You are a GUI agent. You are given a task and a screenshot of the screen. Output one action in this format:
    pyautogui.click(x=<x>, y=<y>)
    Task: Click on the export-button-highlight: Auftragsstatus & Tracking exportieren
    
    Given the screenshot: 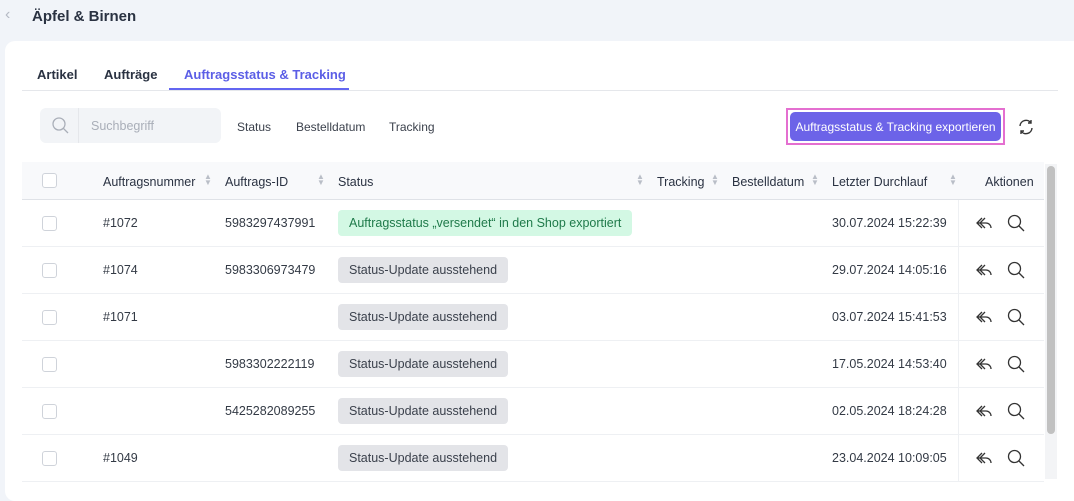 What is the action you would take?
    pyautogui.click(x=895, y=126)
    